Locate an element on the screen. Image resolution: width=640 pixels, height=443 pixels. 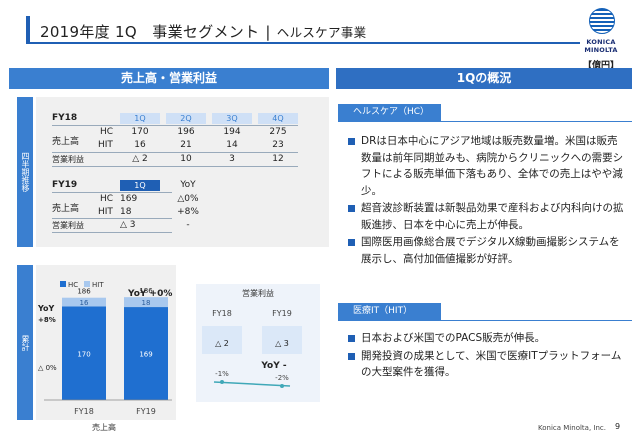
op-yoy: YoY - is located at coordinates (273, 366).